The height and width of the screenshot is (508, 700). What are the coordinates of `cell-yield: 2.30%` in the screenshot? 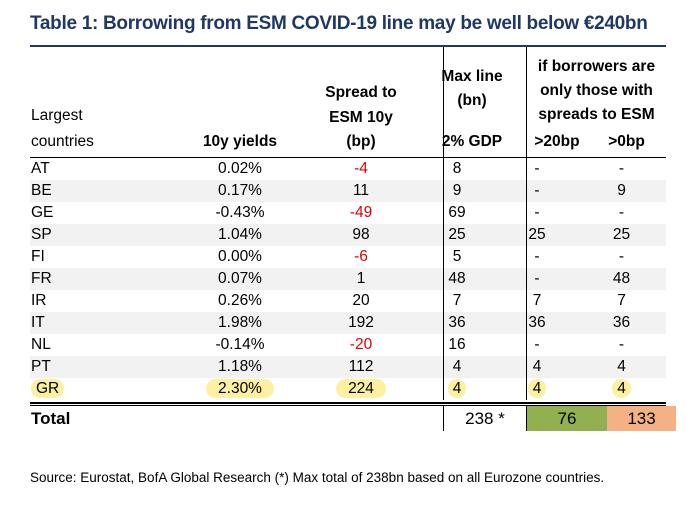 It's located at (240, 389).